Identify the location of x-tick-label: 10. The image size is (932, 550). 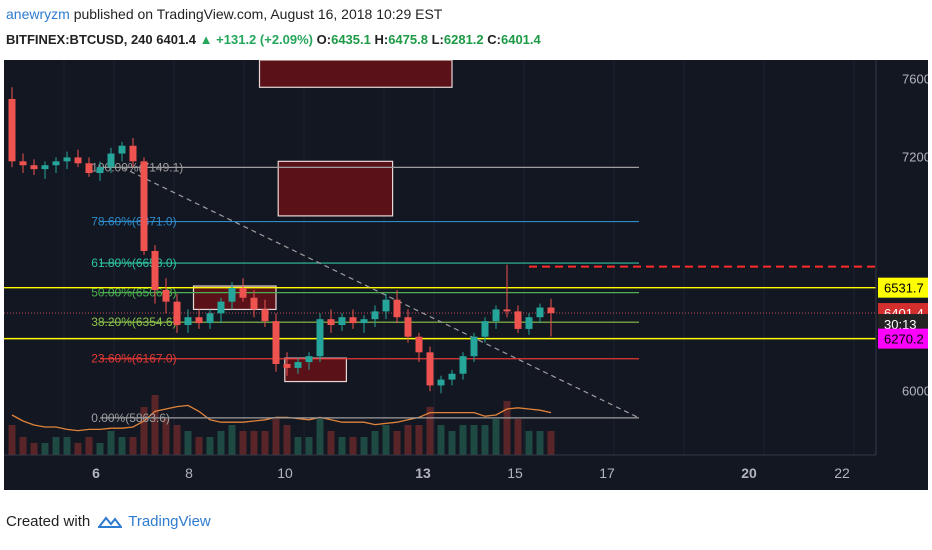
(285, 473).